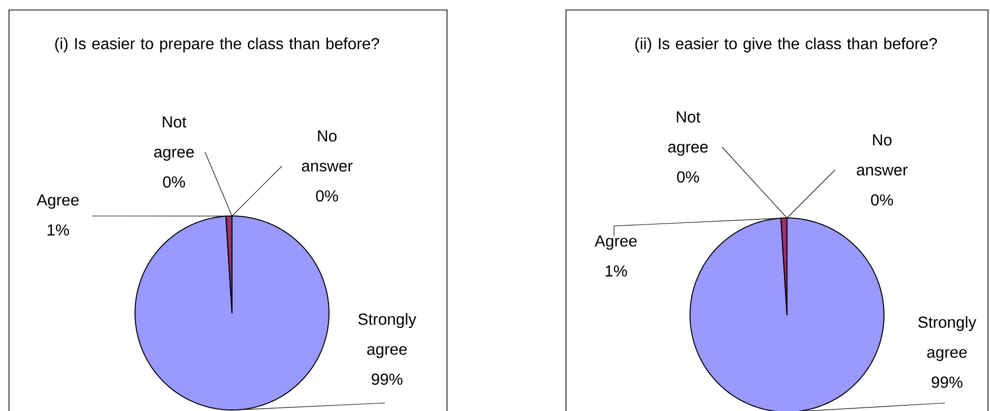 The image size is (990, 411). What do you see at coordinates (217, 45) in the screenshot?
I see `chart-title: (i) Is easier to prepare the class than before?` at bounding box center [217, 45].